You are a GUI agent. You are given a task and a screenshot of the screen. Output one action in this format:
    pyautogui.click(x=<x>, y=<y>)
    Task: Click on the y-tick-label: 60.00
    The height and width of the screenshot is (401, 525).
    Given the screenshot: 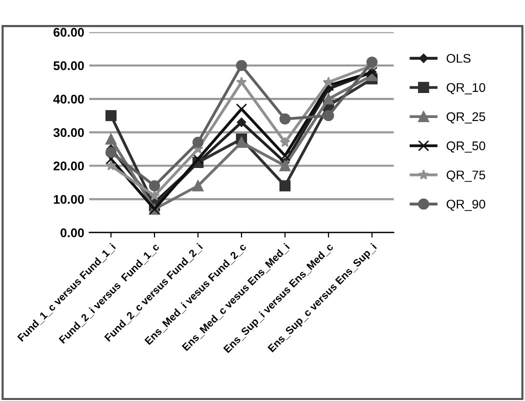 What is the action you would take?
    pyautogui.click(x=69, y=32)
    